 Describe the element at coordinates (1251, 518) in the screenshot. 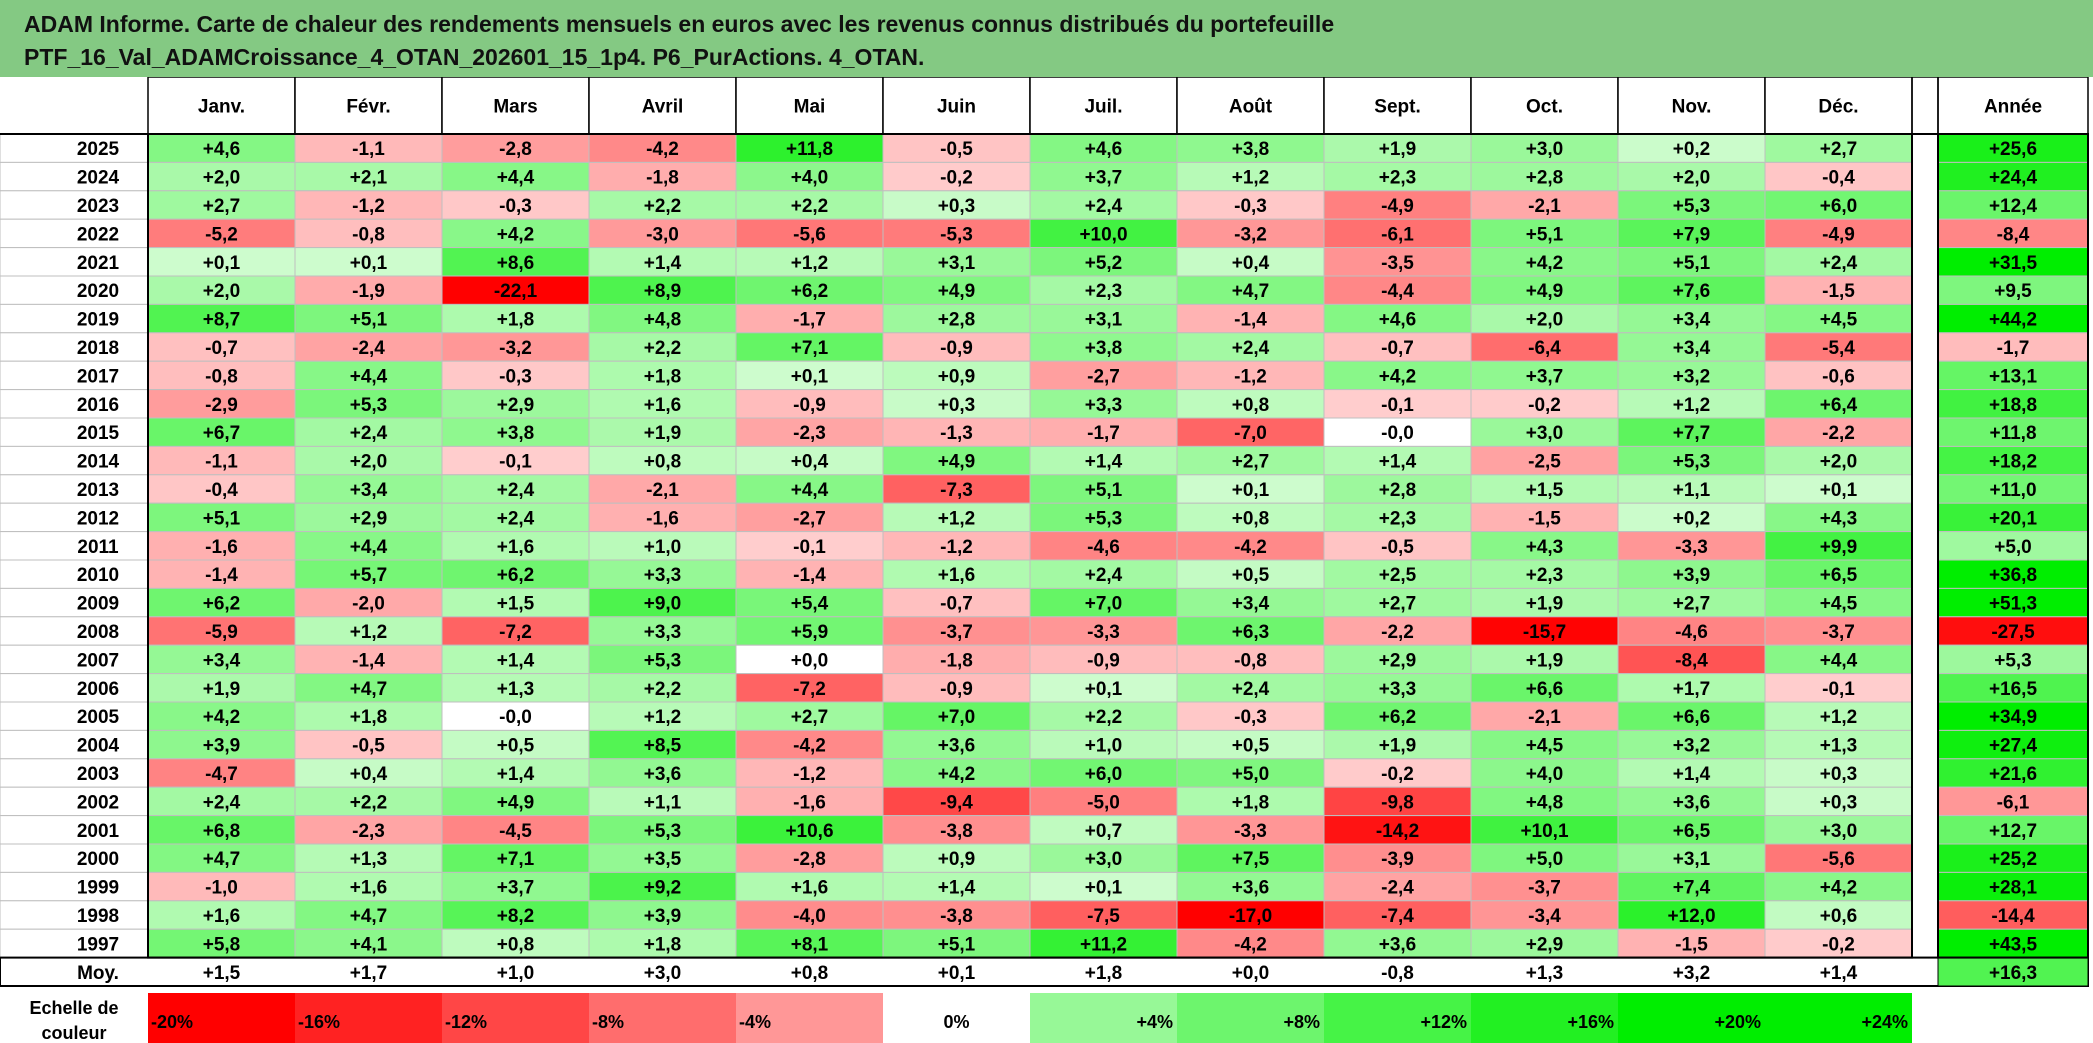

I see `cell-value: +0,8` at that location.